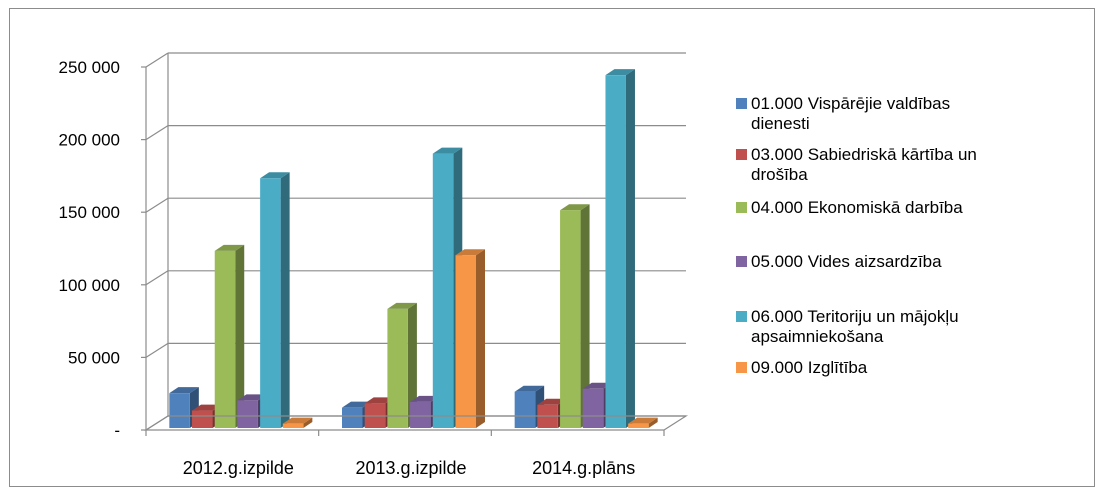 The height and width of the screenshot is (495, 1104). I want to click on legend-label: 01.000 Vispārējie valdības dienesti, so click(850, 113).